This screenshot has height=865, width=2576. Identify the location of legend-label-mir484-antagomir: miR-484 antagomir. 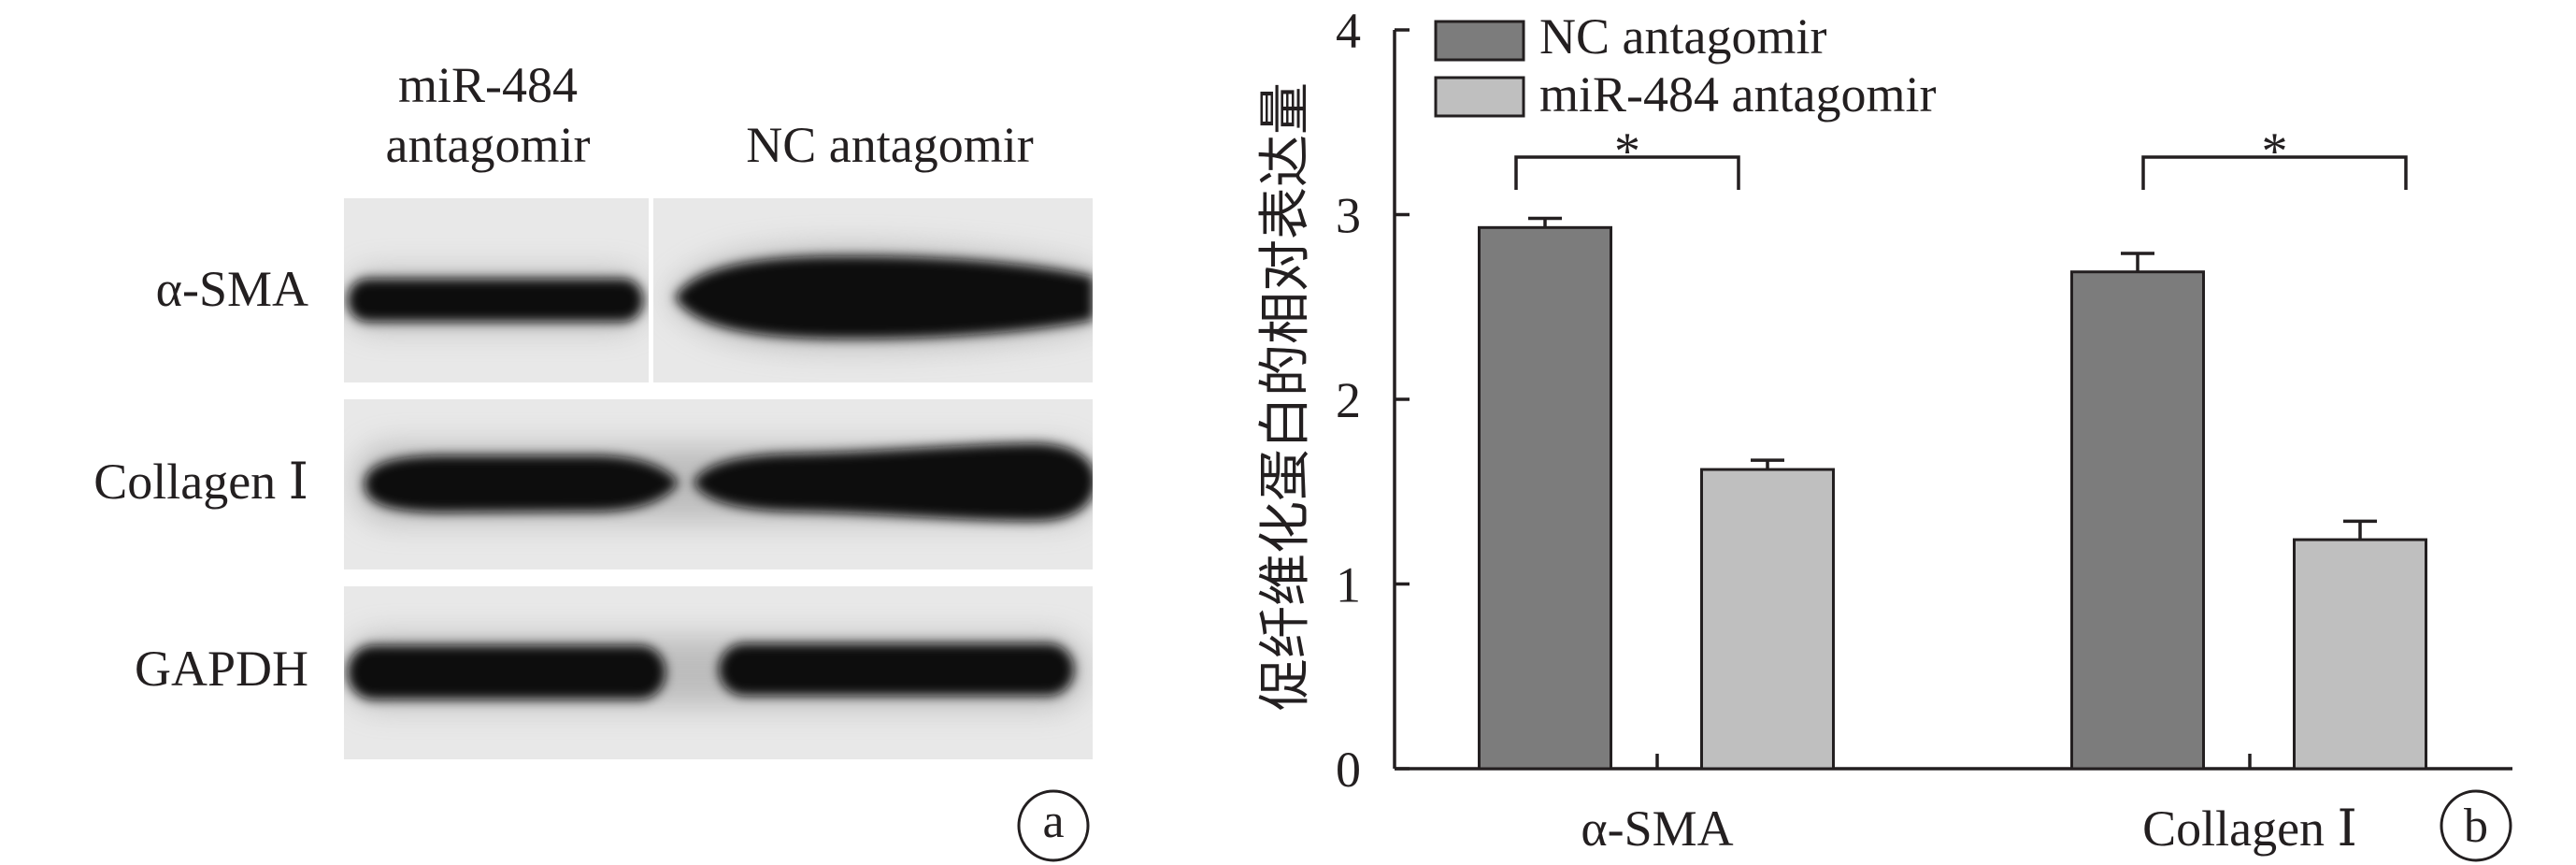
(1737, 94).